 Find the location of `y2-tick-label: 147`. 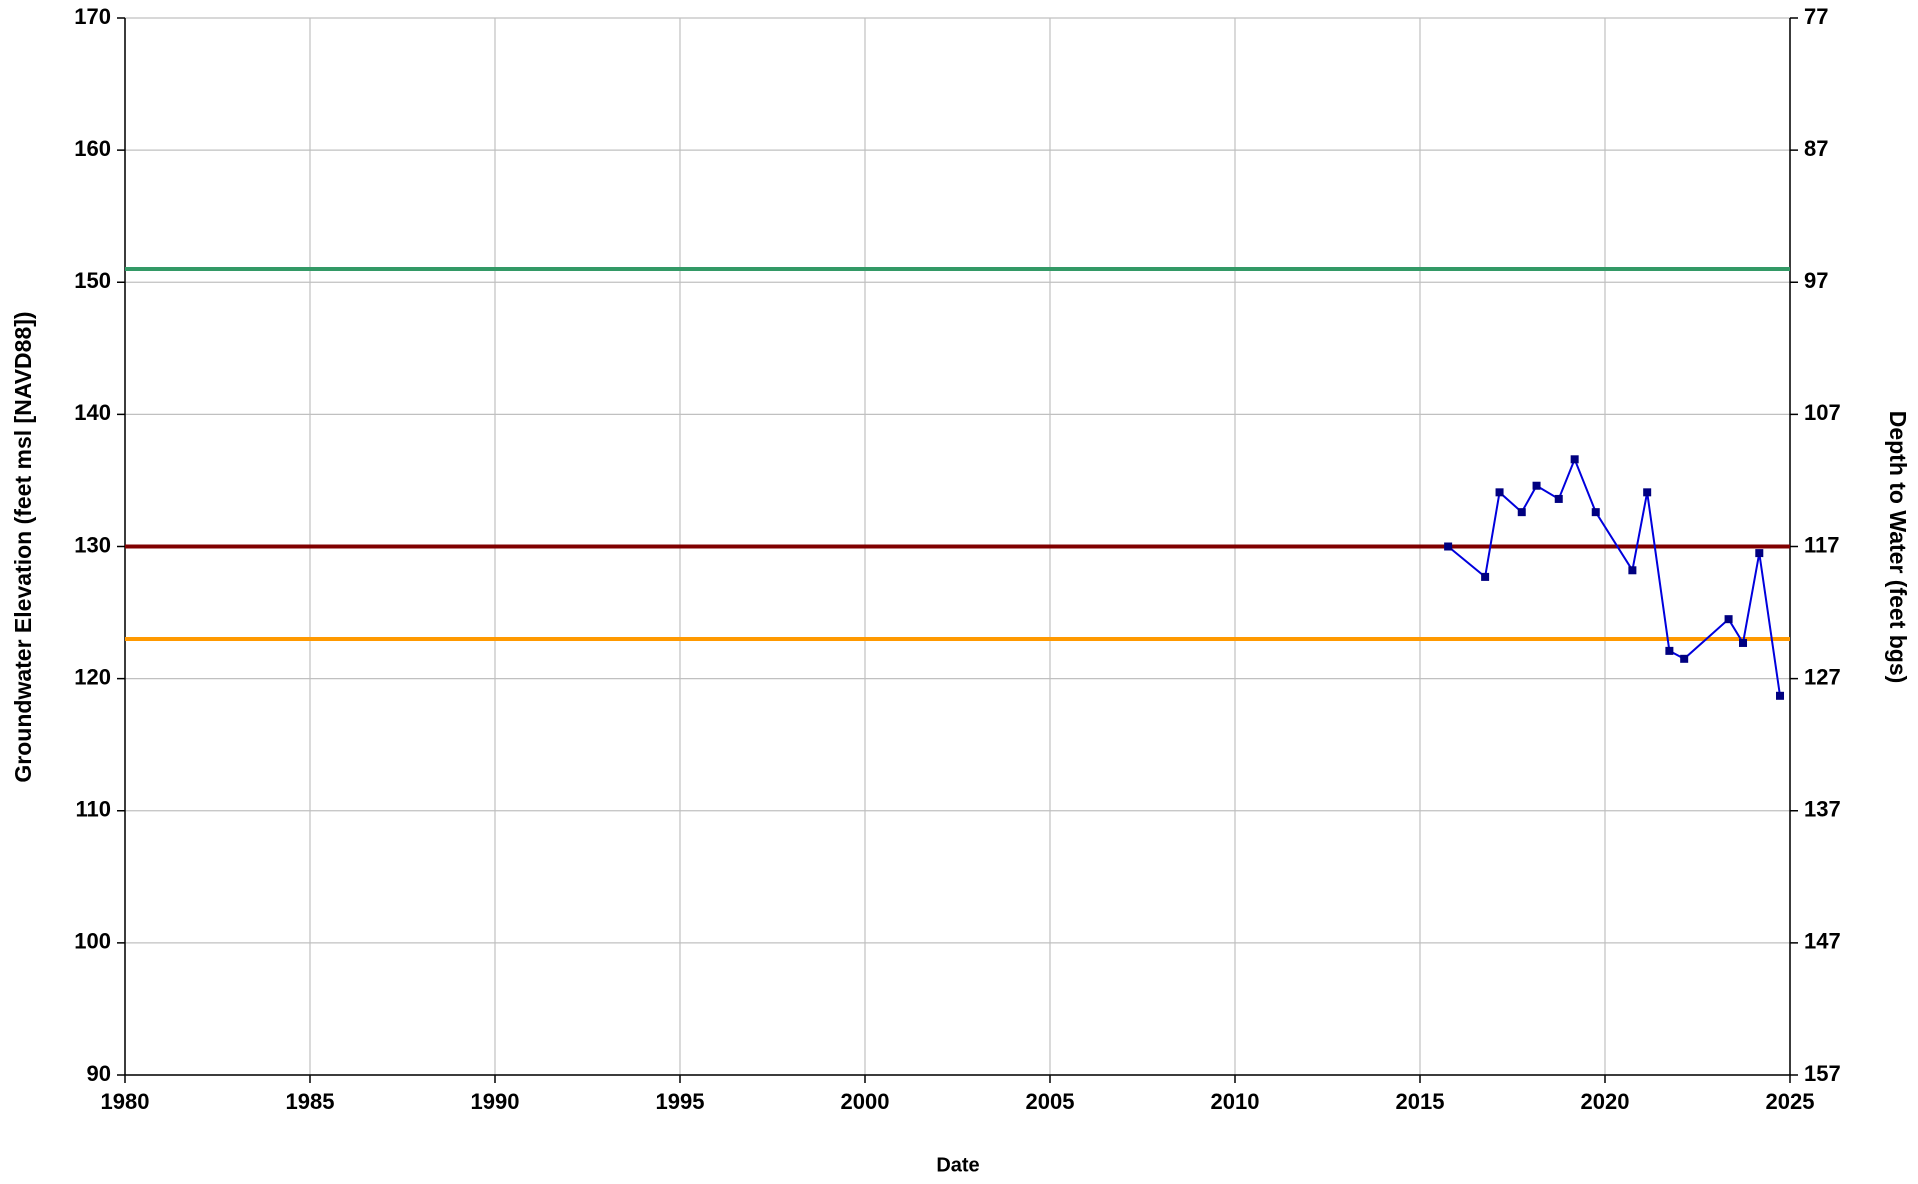

y2-tick-label: 147 is located at coordinates (1822, 941).